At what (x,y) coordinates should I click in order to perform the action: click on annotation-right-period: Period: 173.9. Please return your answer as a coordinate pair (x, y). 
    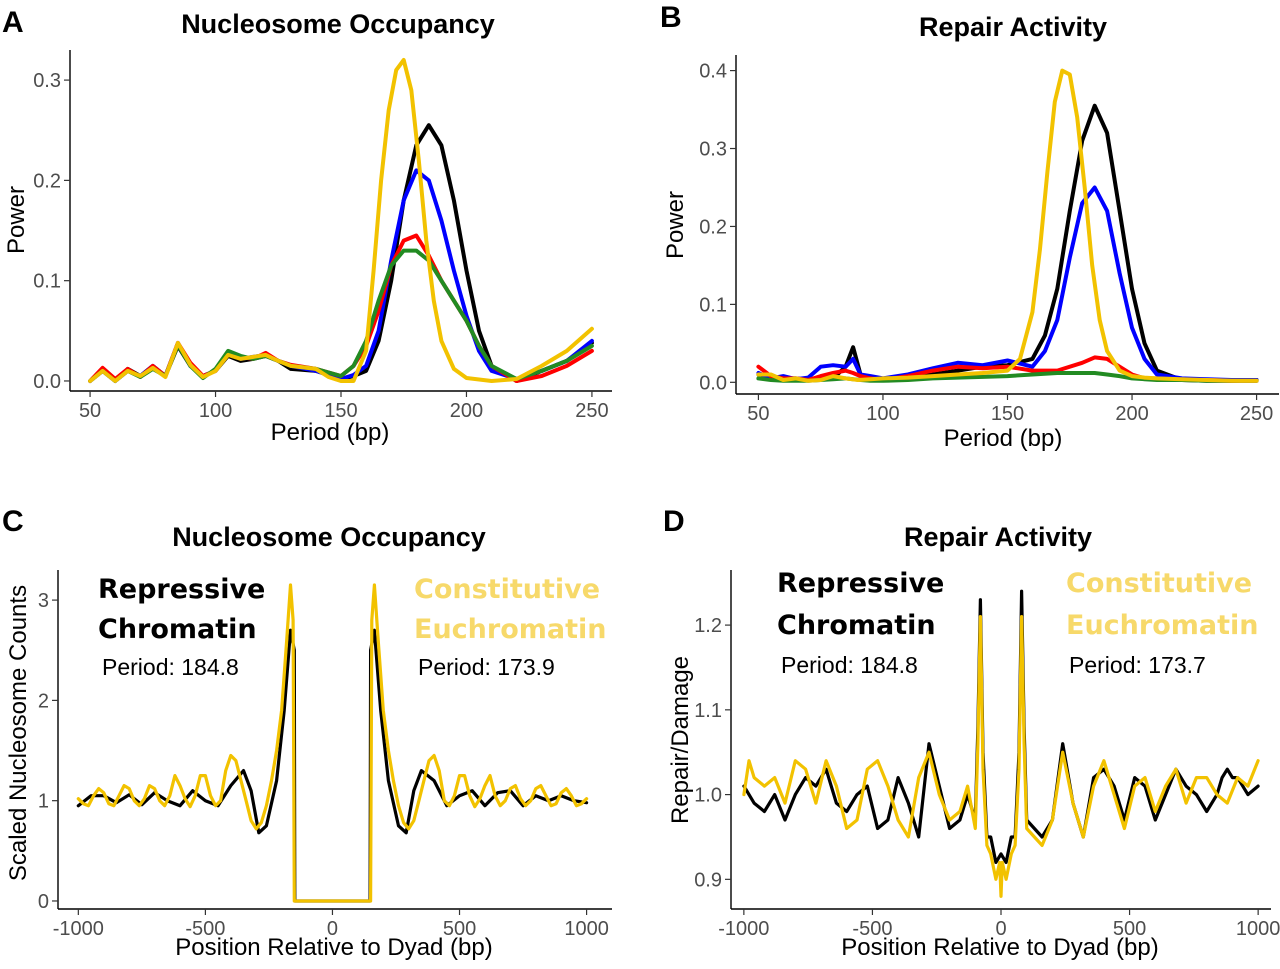
    Looking at the image, I should click on (486, 667).